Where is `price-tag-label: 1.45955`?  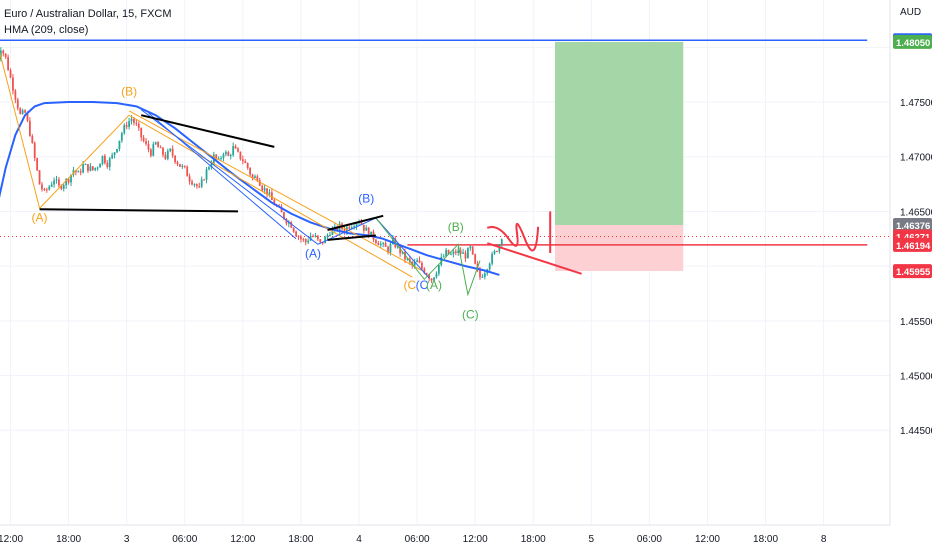
price-tag-label: 1.45955 is located at coordinates (913, 272).